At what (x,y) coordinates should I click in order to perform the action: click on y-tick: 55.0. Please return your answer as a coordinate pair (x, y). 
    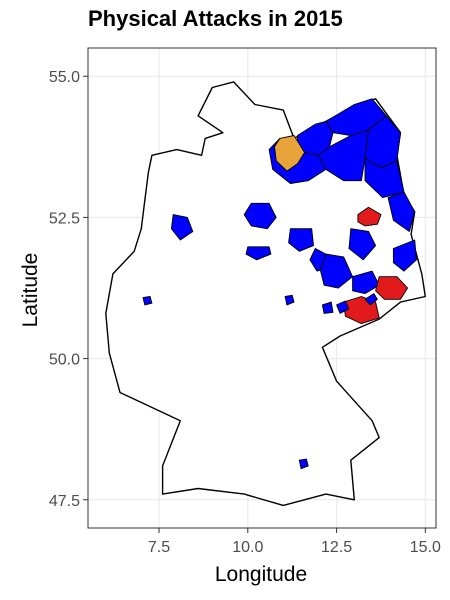
    Looking at the image, I should click on (68, 77).